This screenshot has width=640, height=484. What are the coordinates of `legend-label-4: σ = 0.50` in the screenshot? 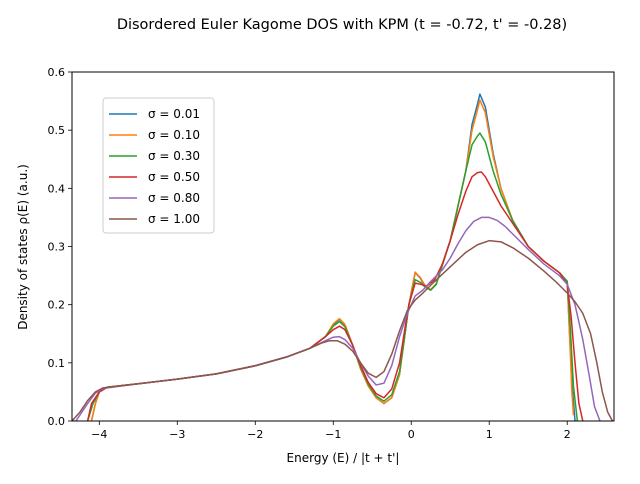 It's located at (174, 177).